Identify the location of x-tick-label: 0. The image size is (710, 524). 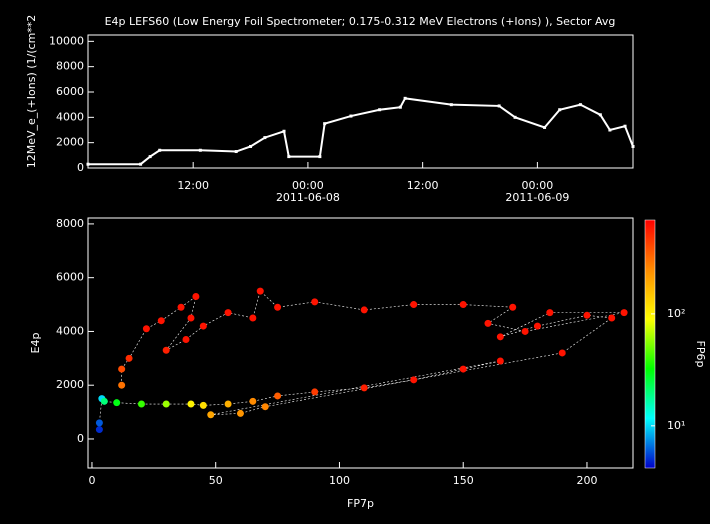
(91, 480).